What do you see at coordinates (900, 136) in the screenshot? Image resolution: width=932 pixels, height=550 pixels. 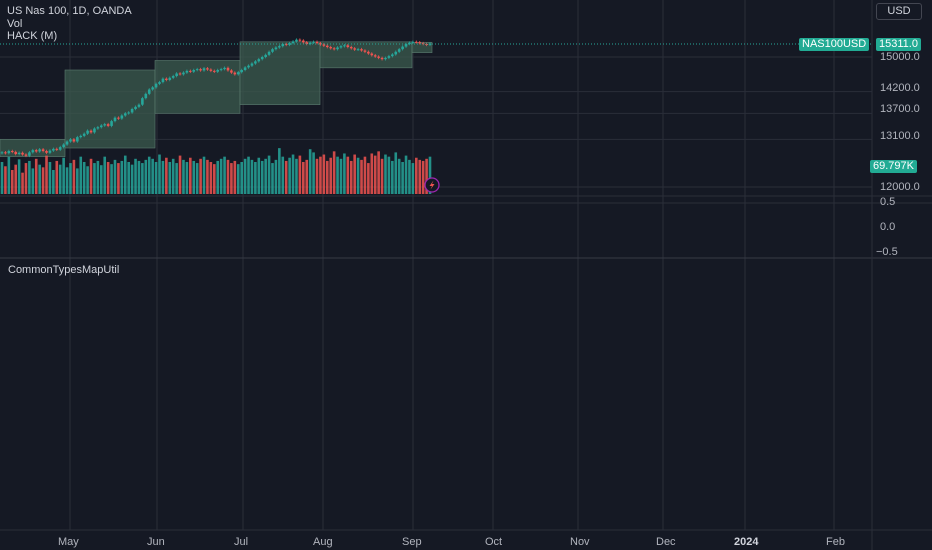 I see `price-label-13100: 13100.0` at bounding box center [900, 136].